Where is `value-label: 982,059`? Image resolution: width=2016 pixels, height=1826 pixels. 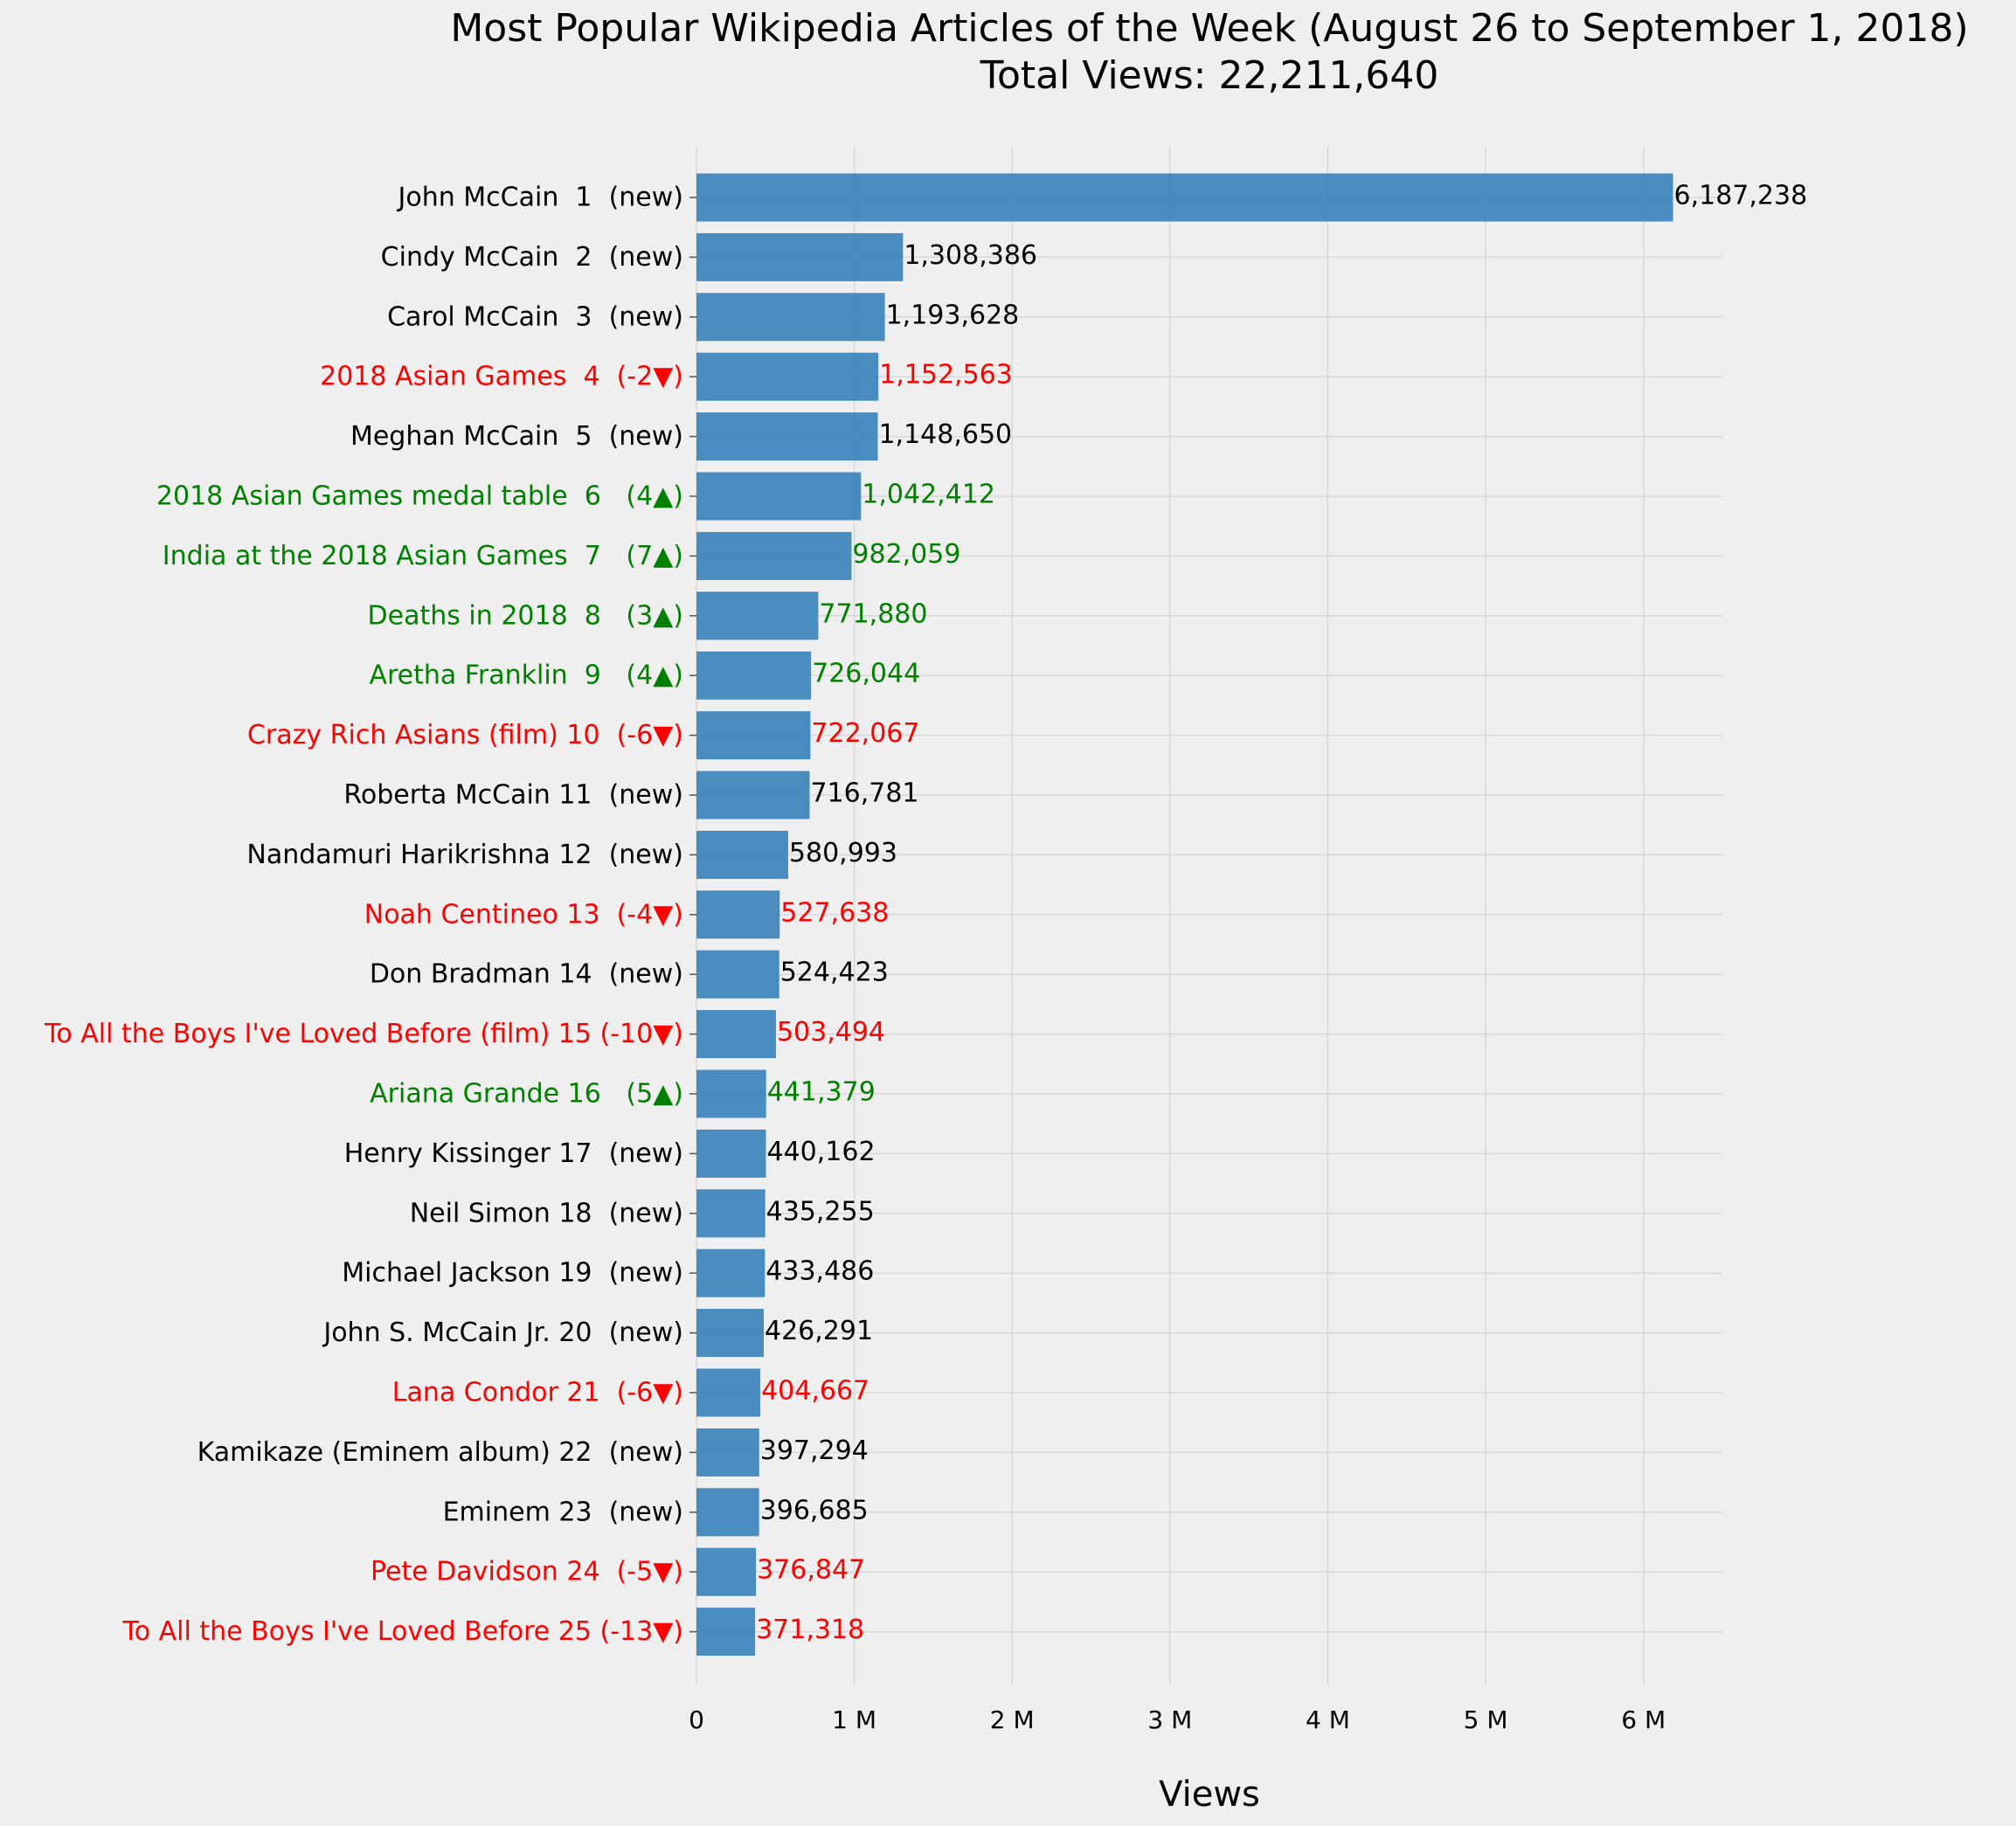
value-label: 982,059 is located at coordinates (906, 554).